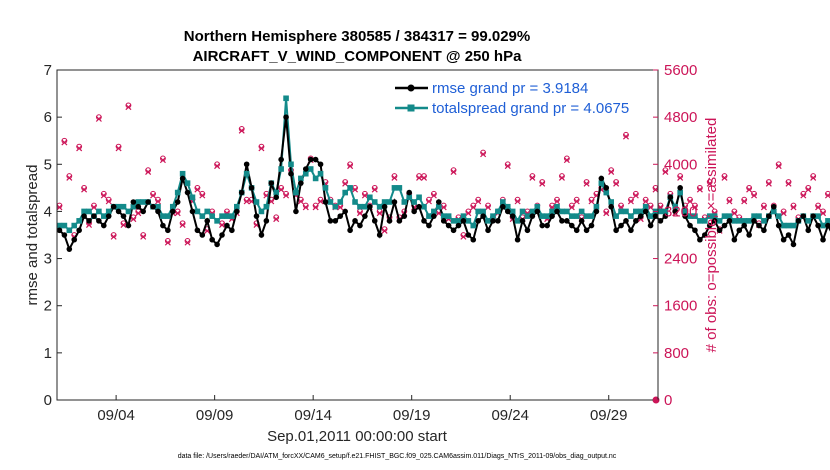 This screenshot has width=830, height=470. What do you see at coordinates (48, 211) in the screenshot?
I see `y-tick-label: 4` at bounding box center [48, 211].